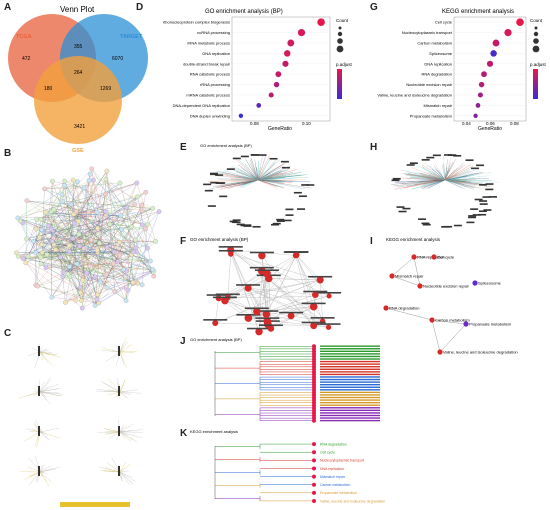 Image resolution: width=550 pixels, height=510 pixels. I want to click on emap-node-label: Cell cycle, so click(446, 257).